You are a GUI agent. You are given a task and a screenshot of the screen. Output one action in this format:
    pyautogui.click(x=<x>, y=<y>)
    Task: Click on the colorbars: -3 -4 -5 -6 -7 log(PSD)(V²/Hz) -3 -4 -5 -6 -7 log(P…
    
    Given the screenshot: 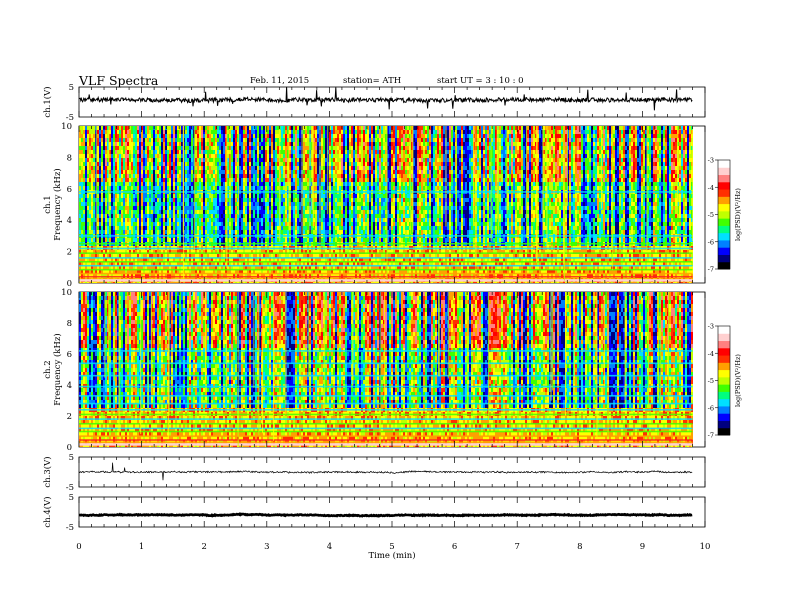 What is the action you would take?
    pyautogui.click(x=725, y=298)
    